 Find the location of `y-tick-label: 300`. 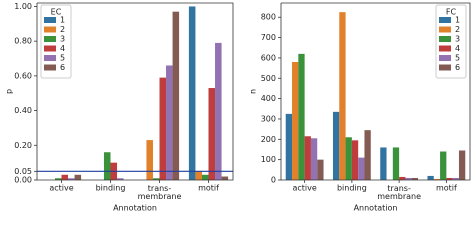

y-tick-label: 300 is located at coordinates (268, 118).